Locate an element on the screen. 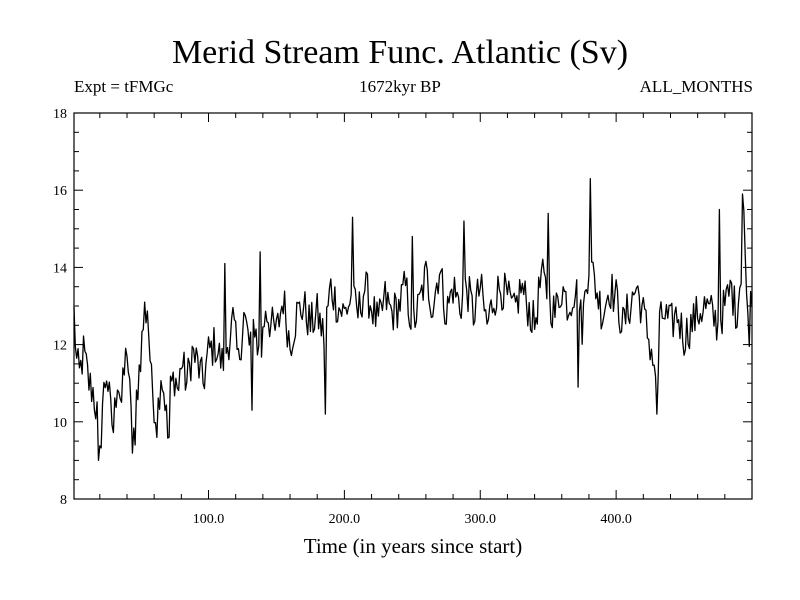 The width and height of the screenshot is (800, 600). y-tick-label: 18 is located at coordinates (60, 114).